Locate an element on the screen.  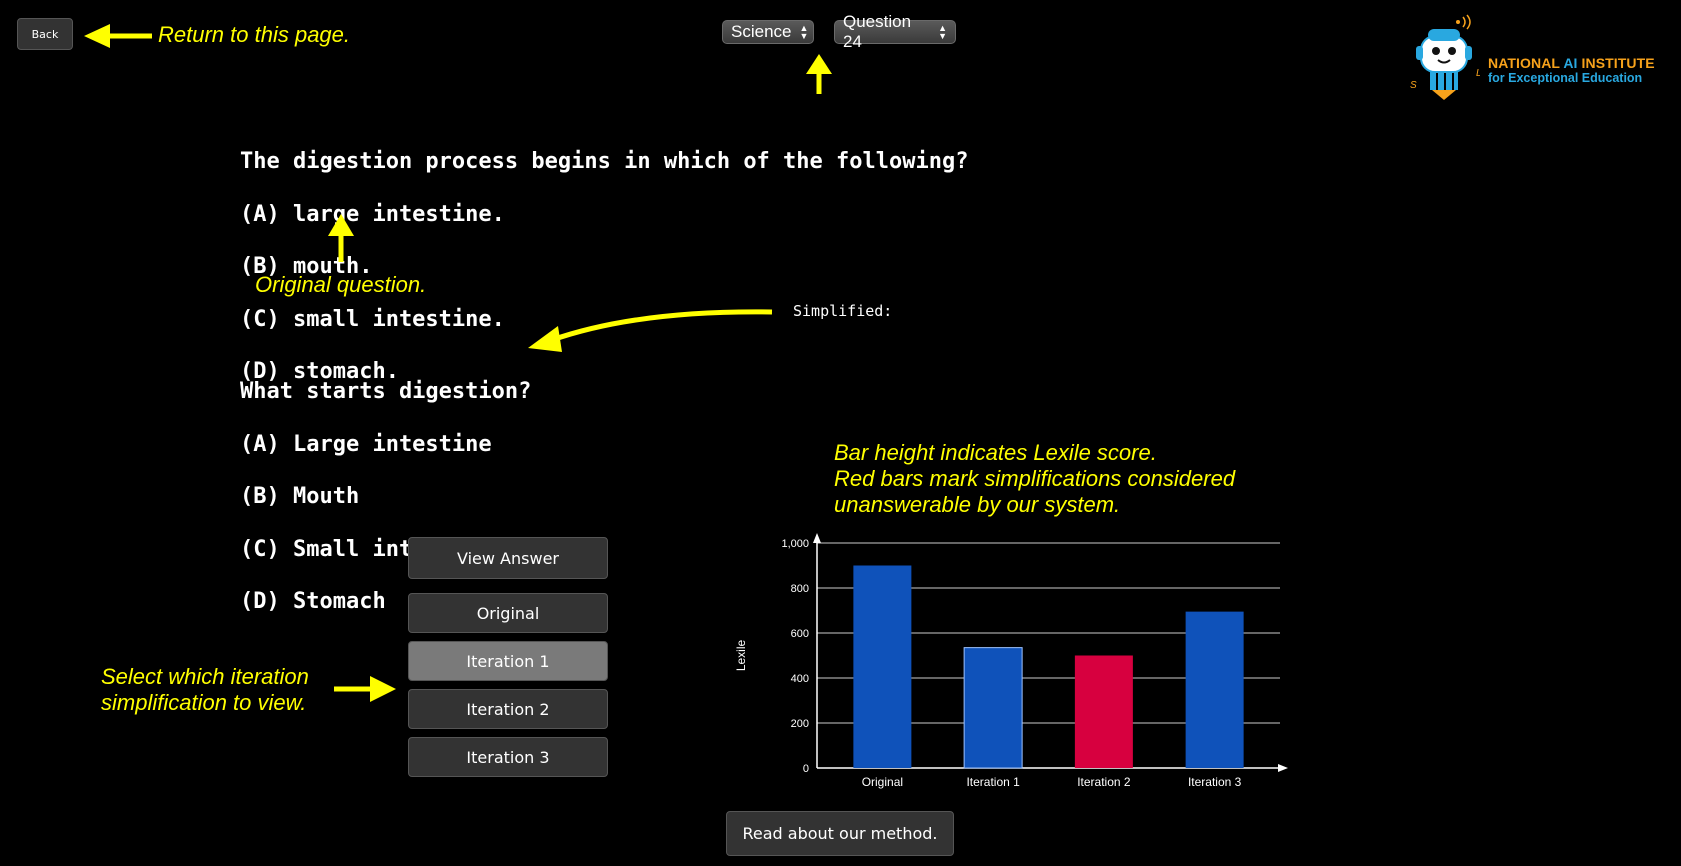
chart-ytick-label: 600 is located at coordinates (800, 634).